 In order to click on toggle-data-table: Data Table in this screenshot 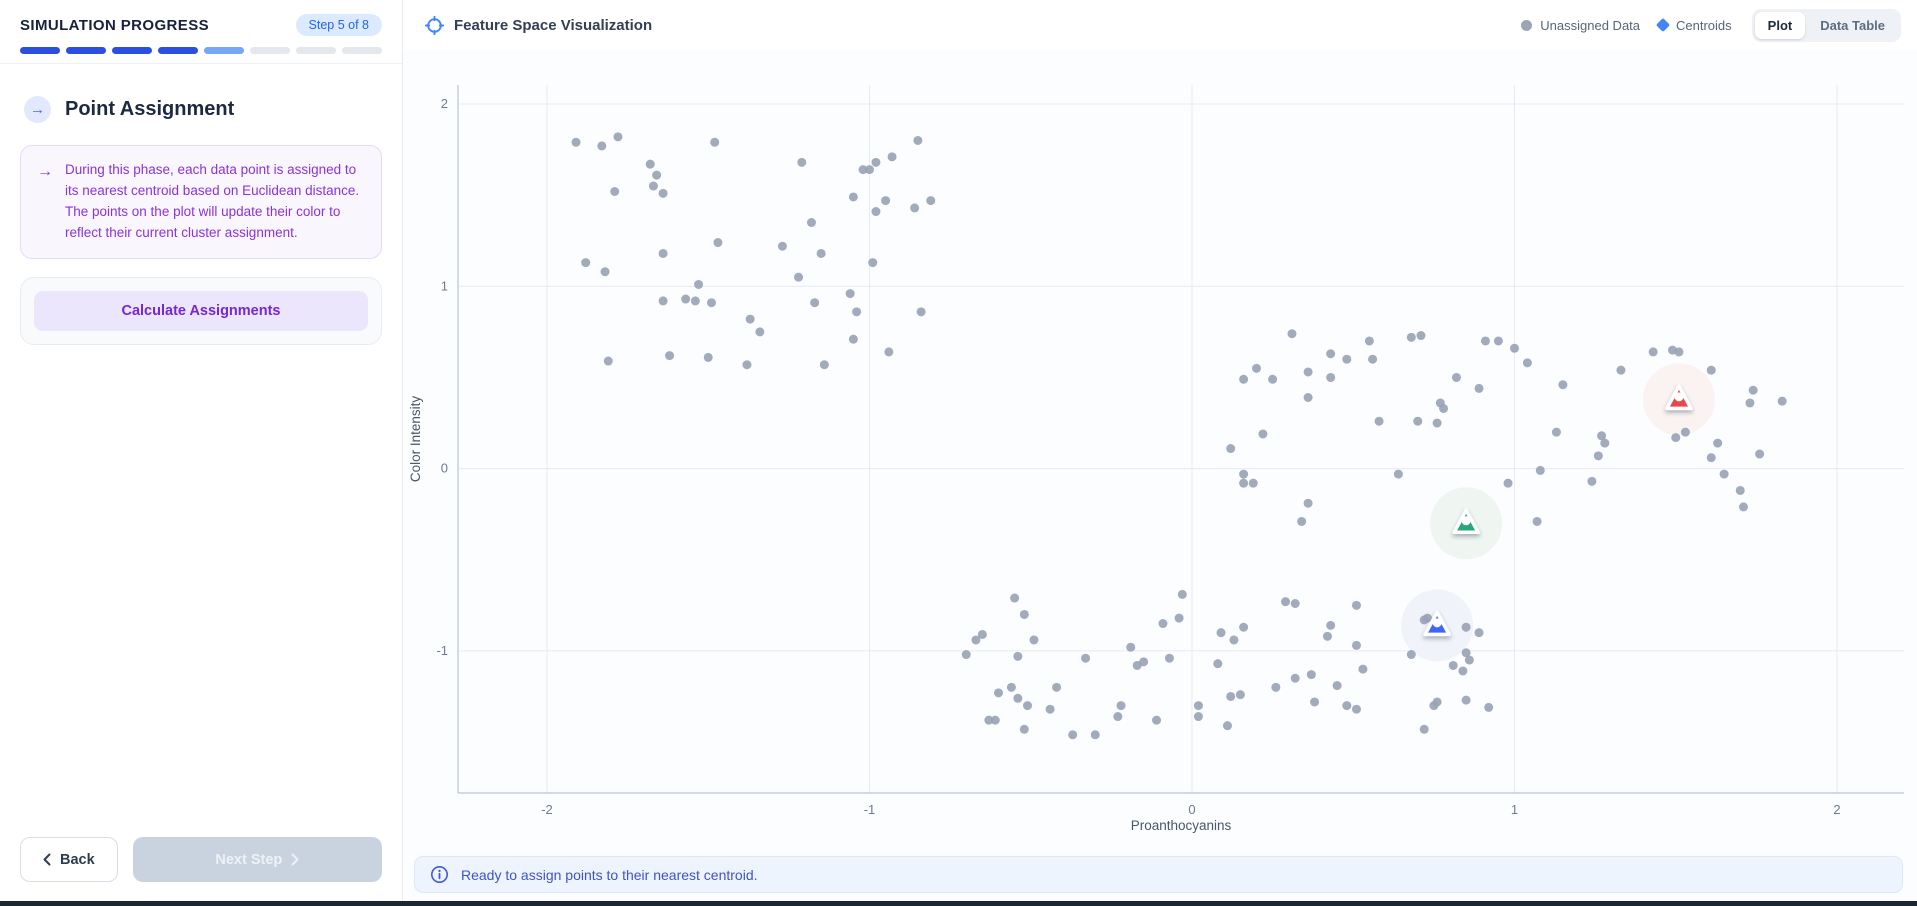, I will do `click(1852, 25)`.